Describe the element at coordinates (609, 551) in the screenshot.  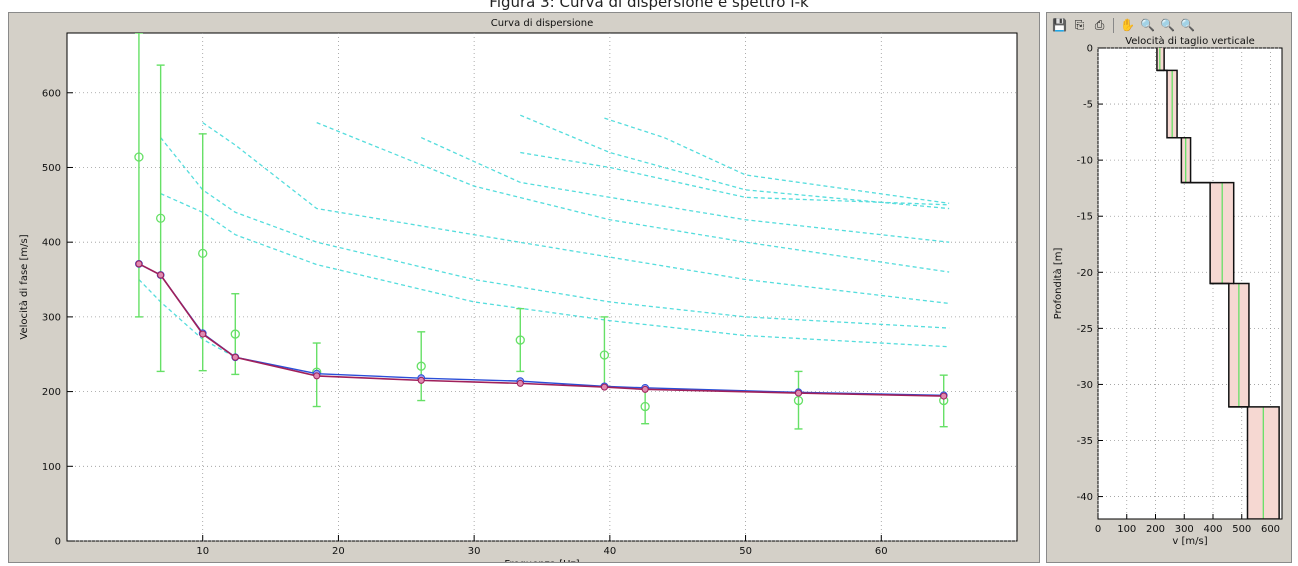
I see `x-tick-label: 40` at that location.